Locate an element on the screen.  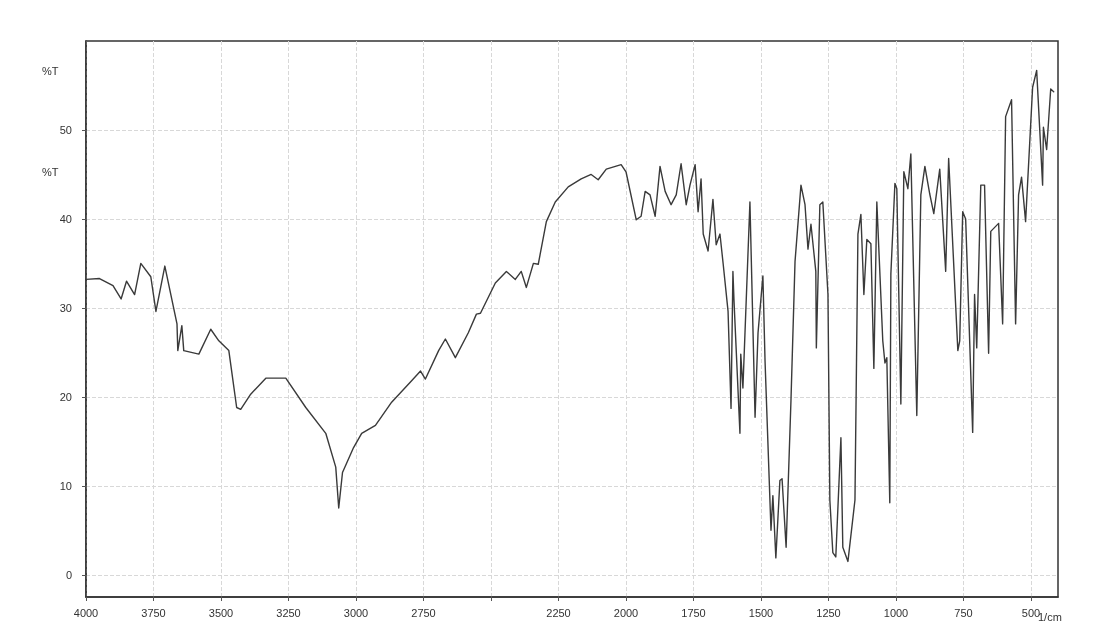
x-tick-label: 3250 is located at coordinates (288, 612).